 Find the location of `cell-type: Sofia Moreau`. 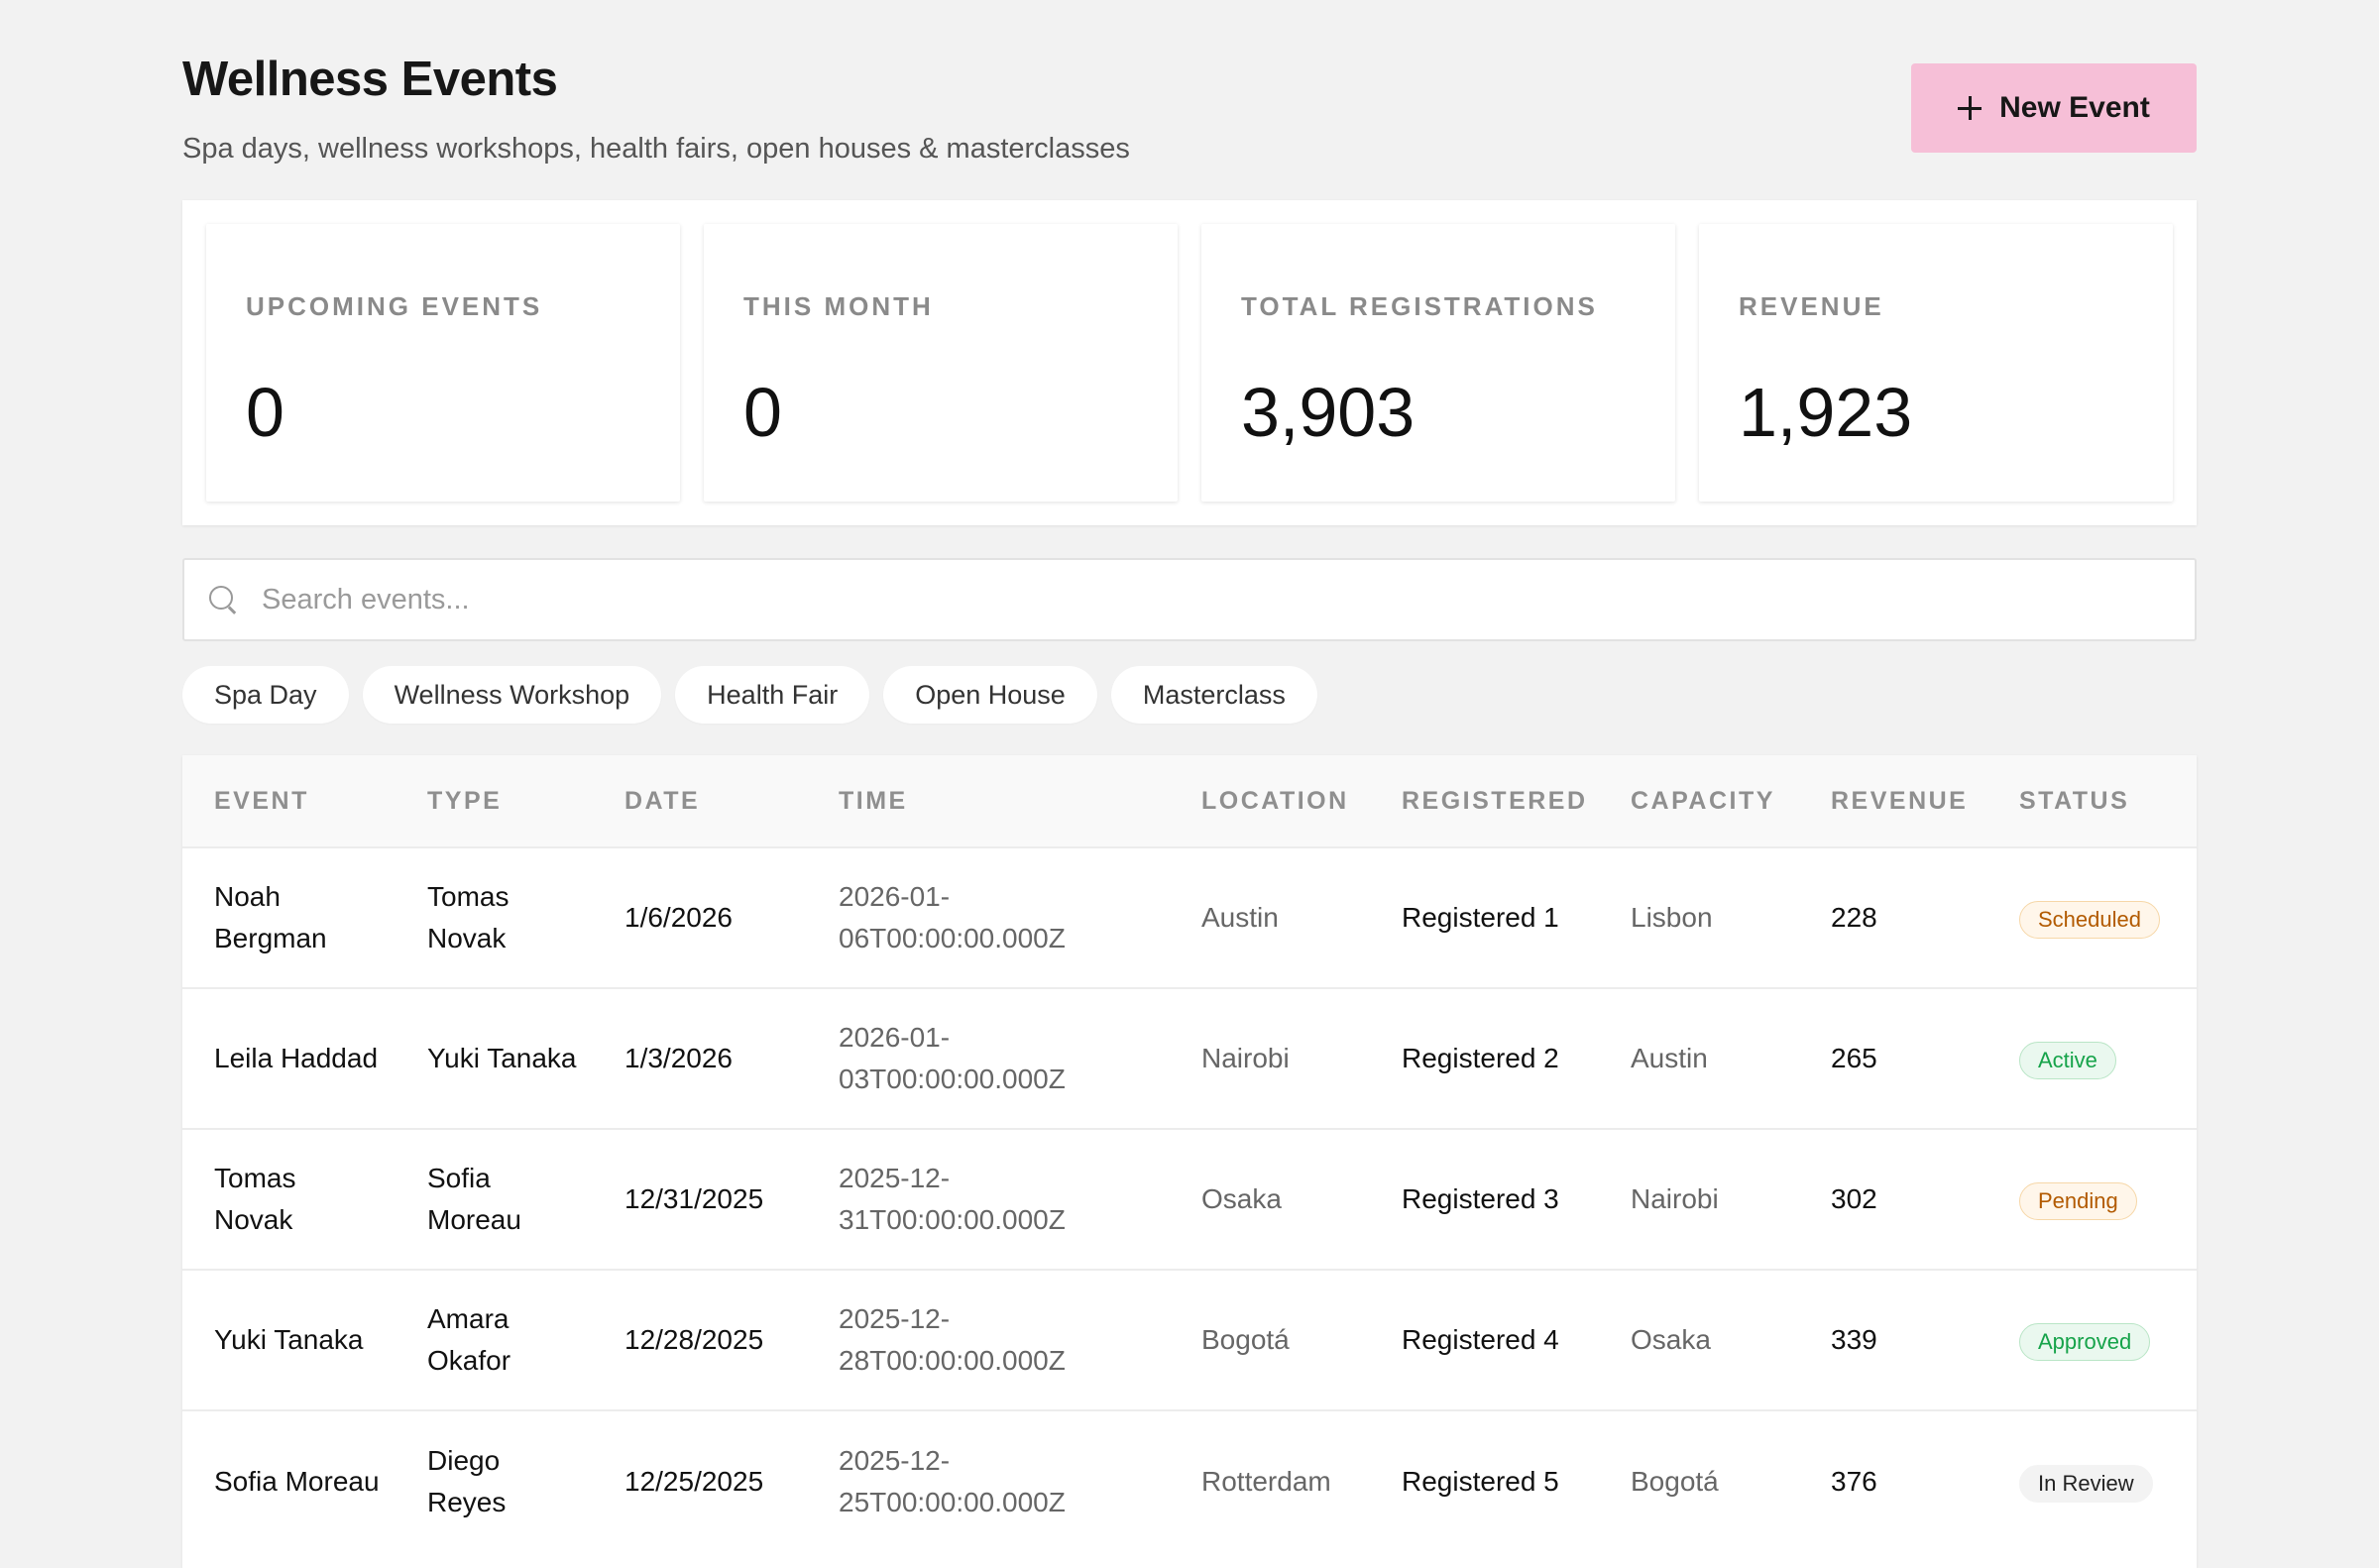

cell-type: Sofia Moreau is located at coordinates (474, 1199).